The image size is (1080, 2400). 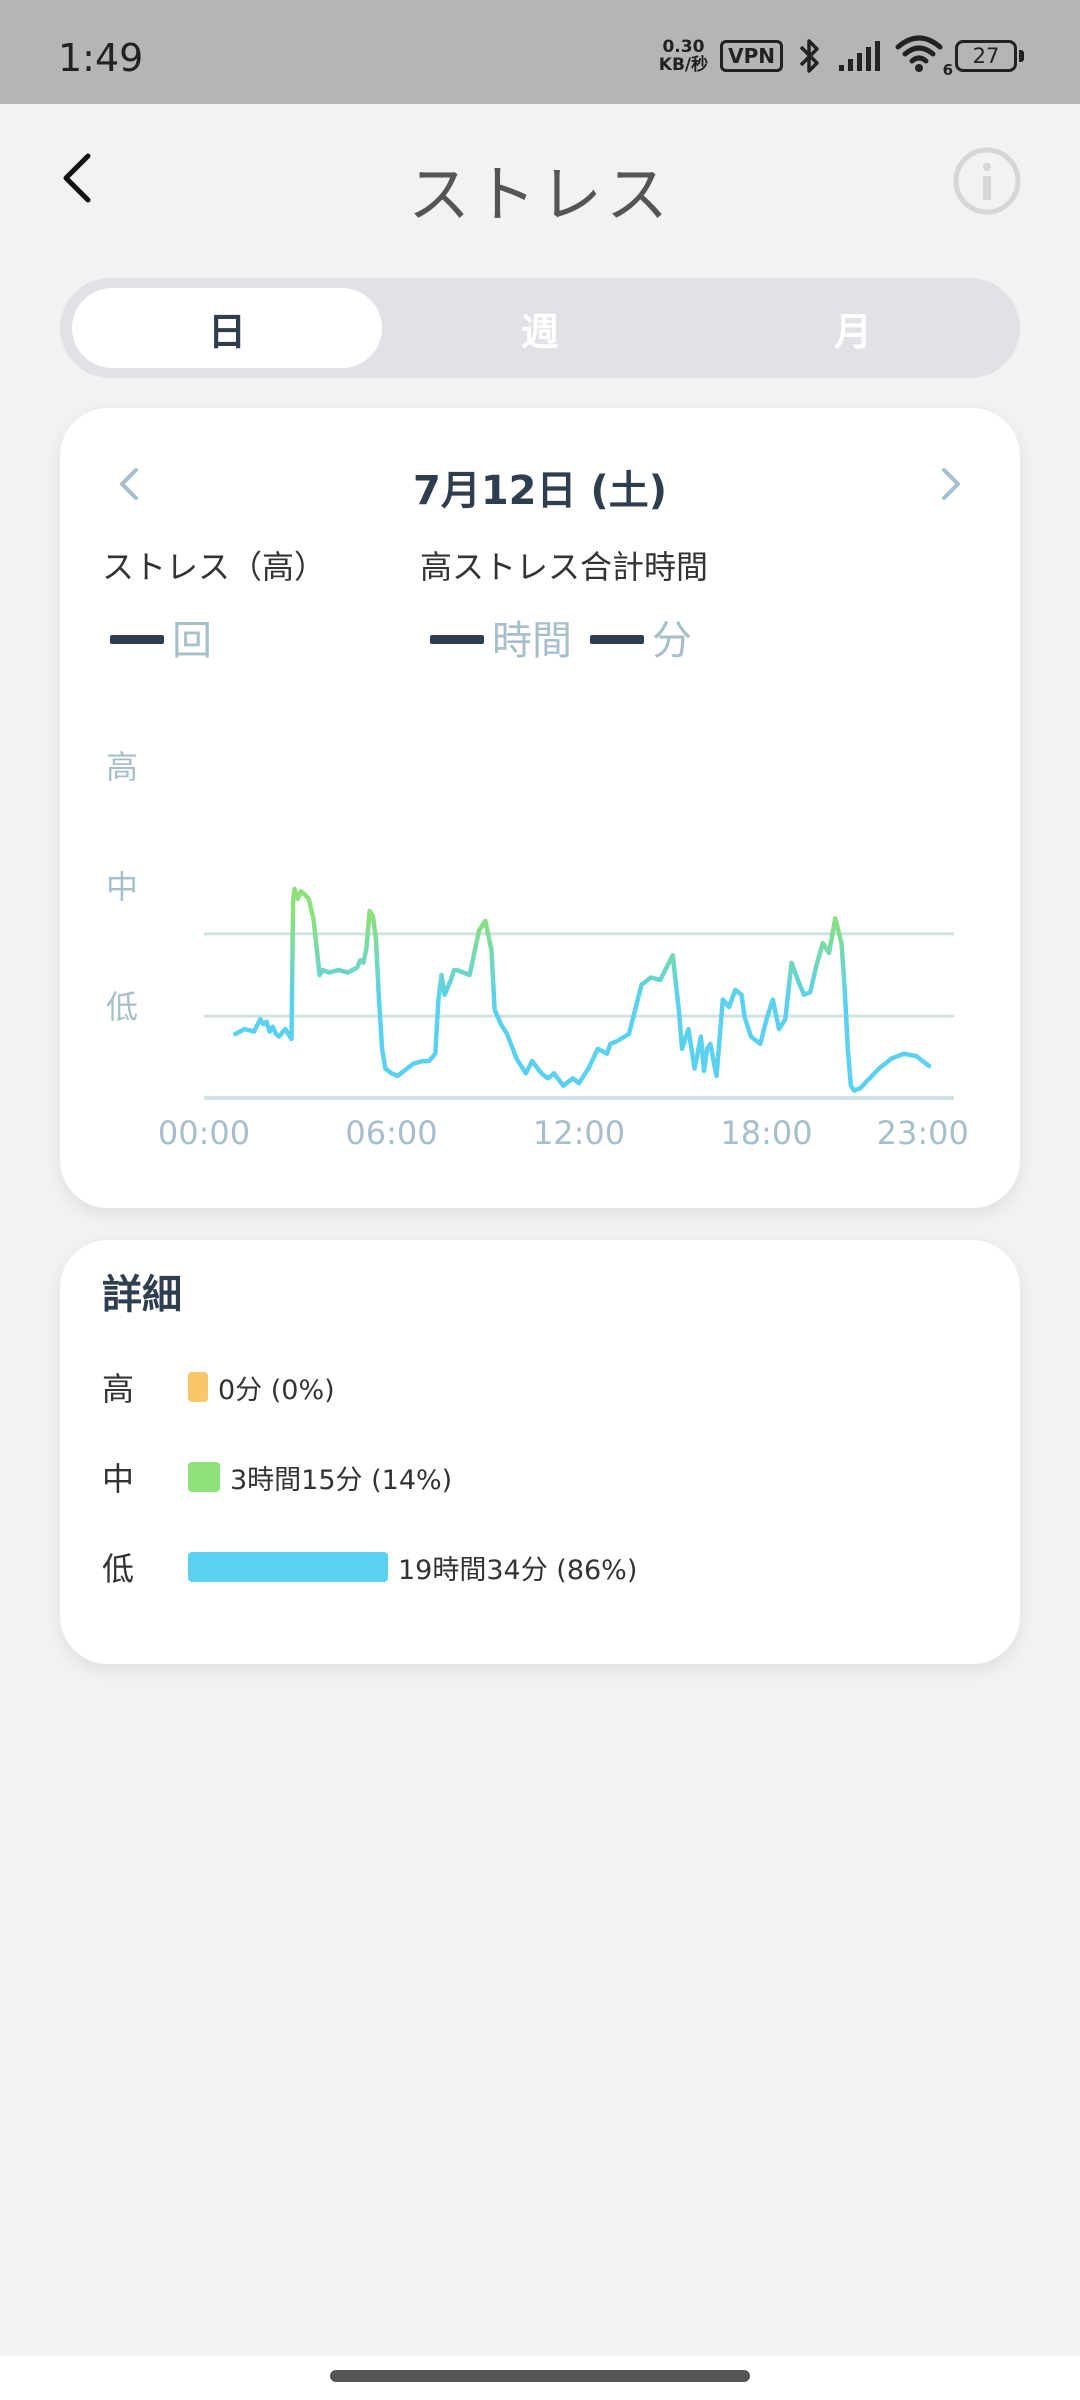 What do you see at coordinates (683, 47) in the screenshot?
I see `network-speed-value: 0.30` at bounding box center [683, 47].